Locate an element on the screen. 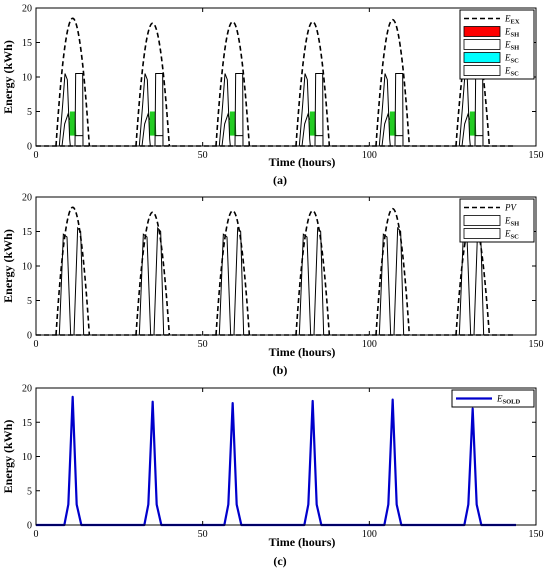  legend-subscript: SOLD is located at coordinates (512, 402).